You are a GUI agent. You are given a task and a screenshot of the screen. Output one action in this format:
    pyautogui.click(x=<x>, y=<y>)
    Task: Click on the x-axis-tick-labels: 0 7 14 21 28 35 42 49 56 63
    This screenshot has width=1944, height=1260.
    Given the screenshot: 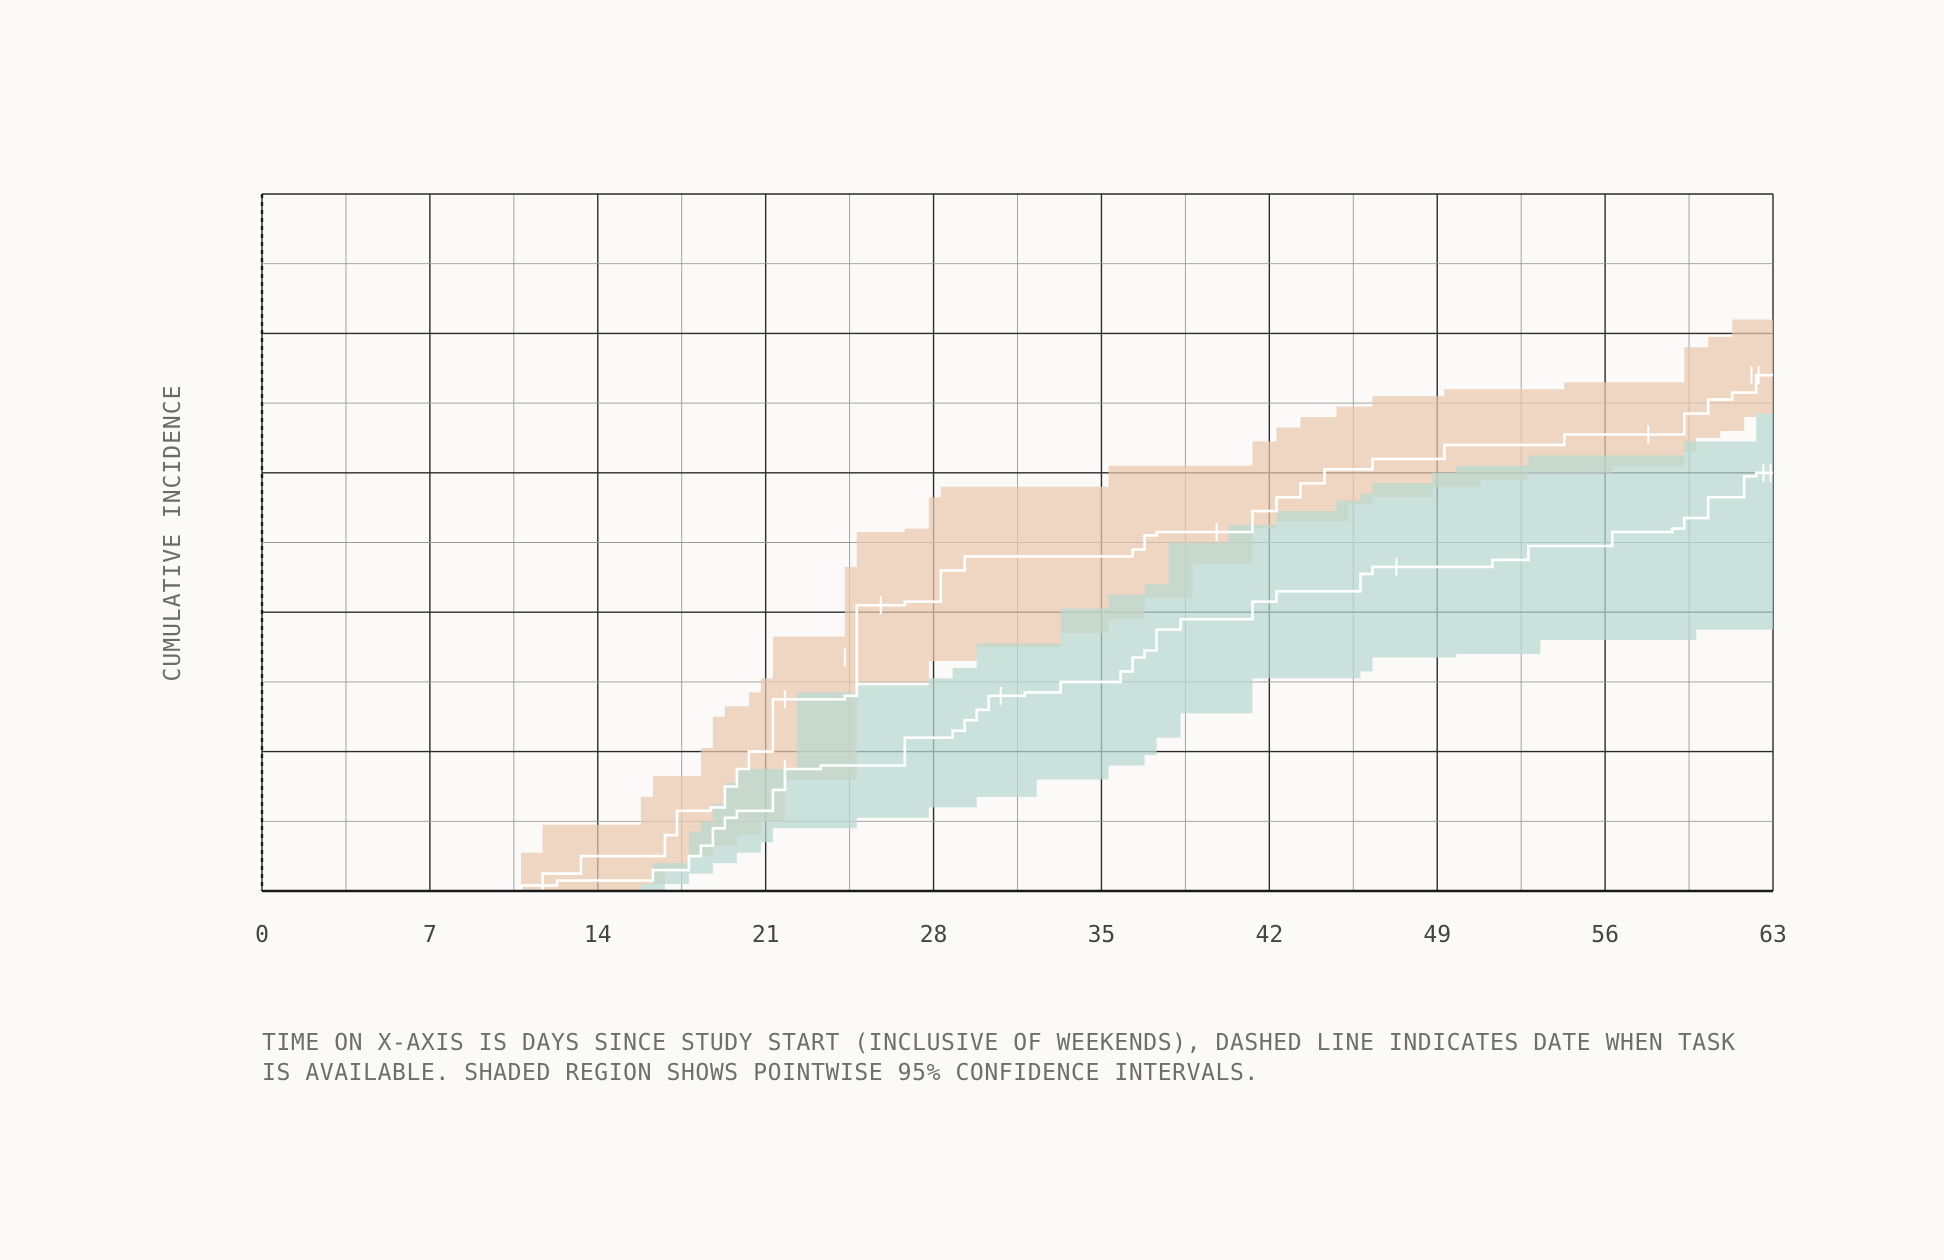 What is the action you would take?
    pyautogui.click(x=1021, y=935)
    